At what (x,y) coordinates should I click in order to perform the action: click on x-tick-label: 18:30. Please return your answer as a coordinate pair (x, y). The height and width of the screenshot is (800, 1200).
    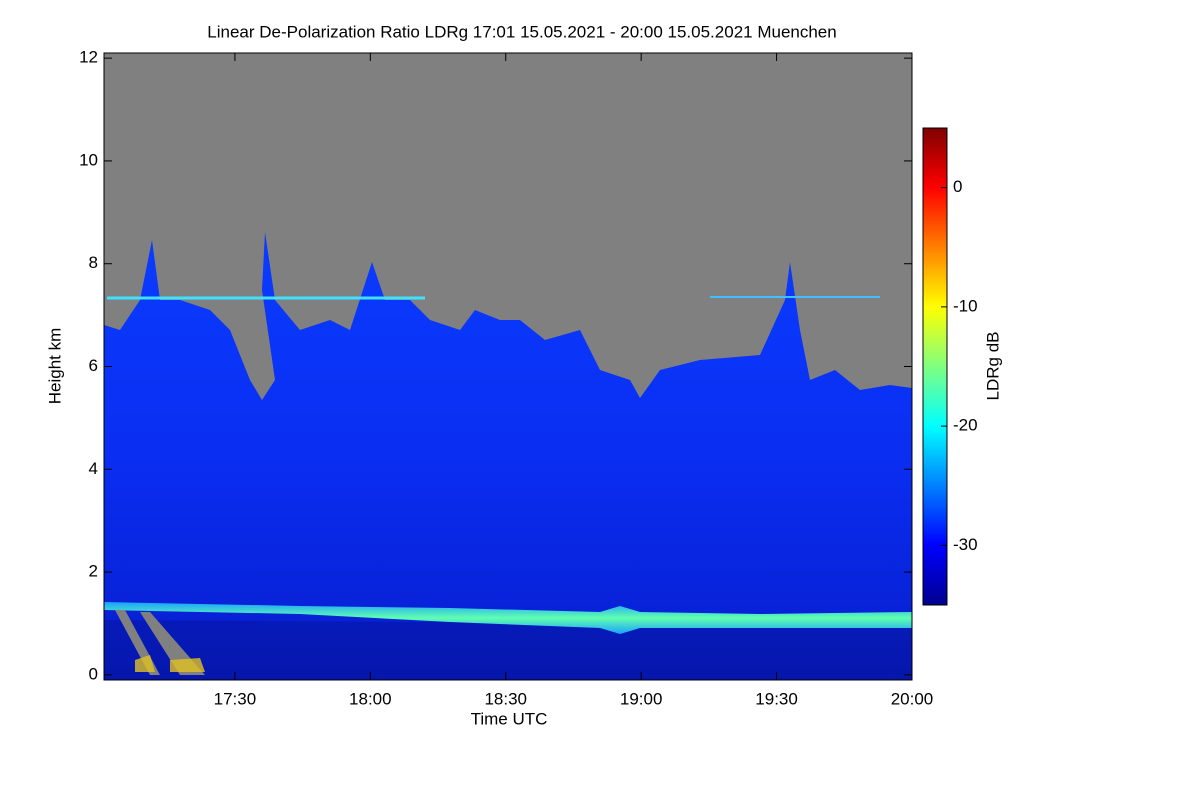
    Looking at the image, I should click on (505, 698).